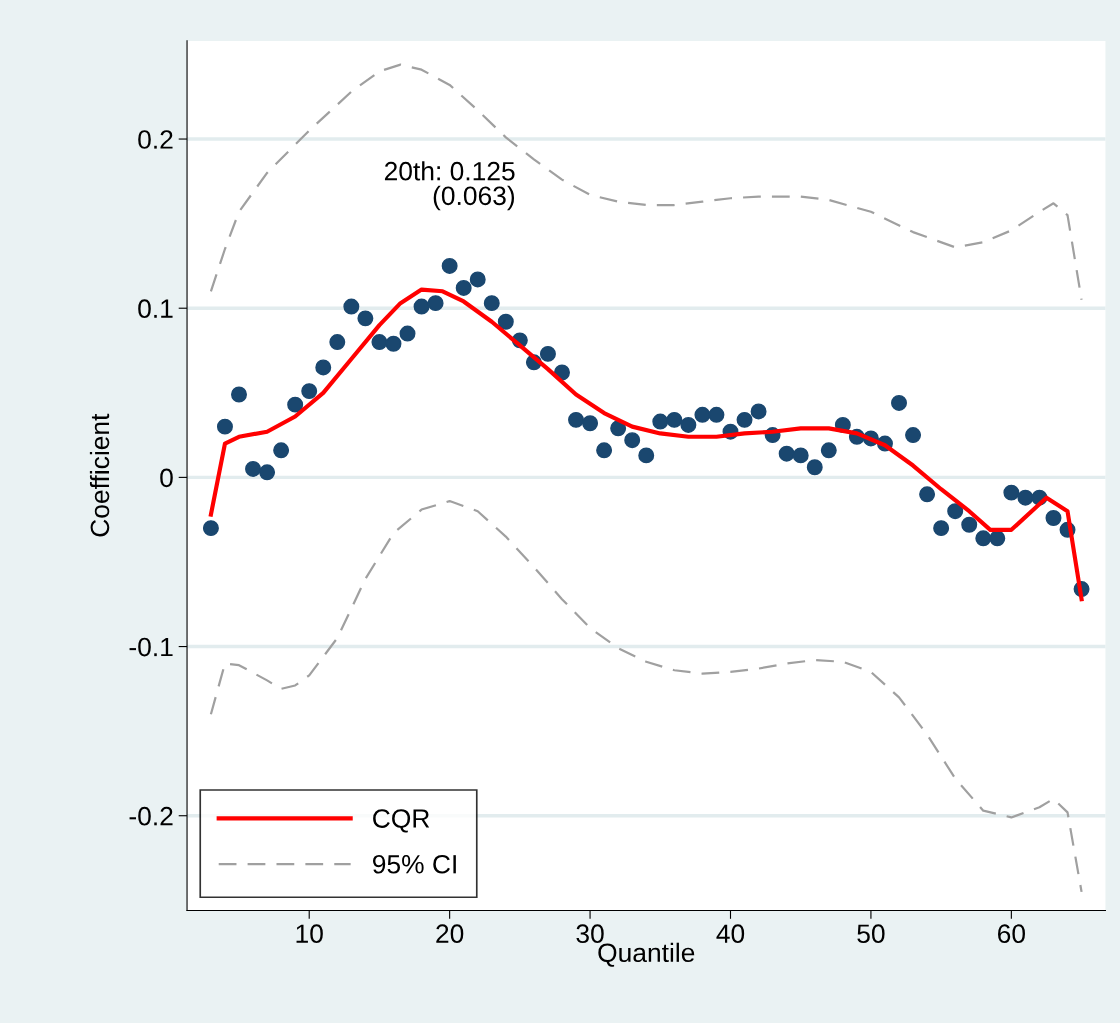 The width and height of the screenshot is (1120, 1023). What do you see at coordinates (646, 954) in the screenshot?
I see `x-axis-title: Quantile` at bounding box center [646, 954].